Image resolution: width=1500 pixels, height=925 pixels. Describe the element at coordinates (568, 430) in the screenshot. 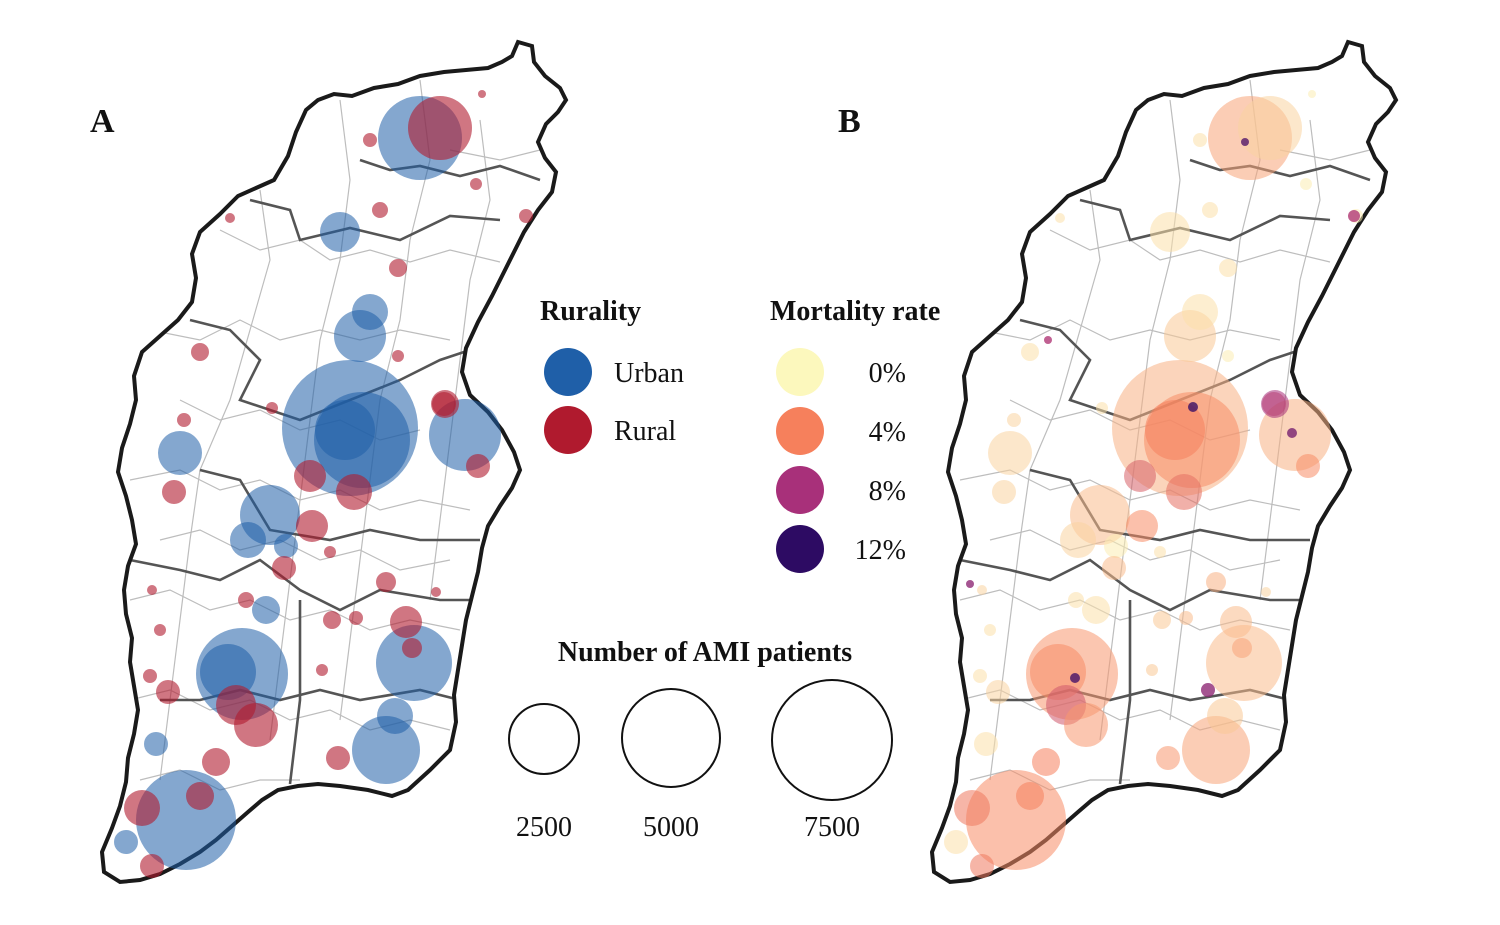

I see `legend-rural-swatch` at that location.